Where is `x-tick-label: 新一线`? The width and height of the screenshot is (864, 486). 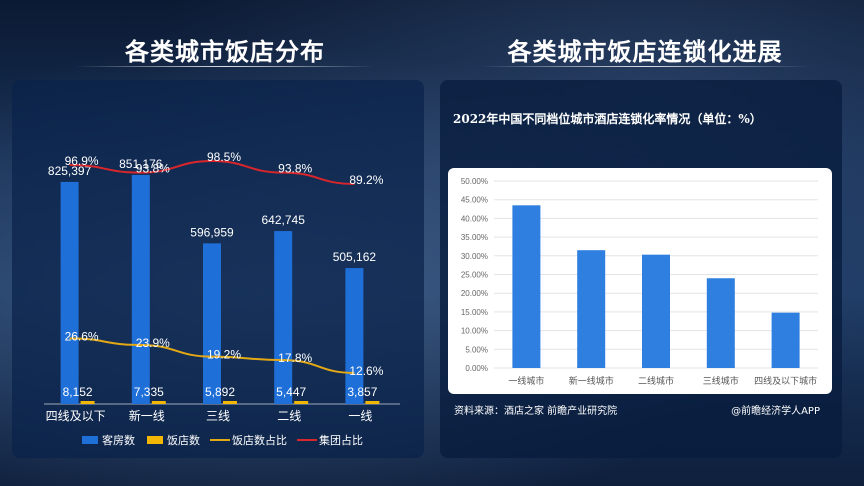 x-tick-label: 新一线 is located at coordinates (147, 415).